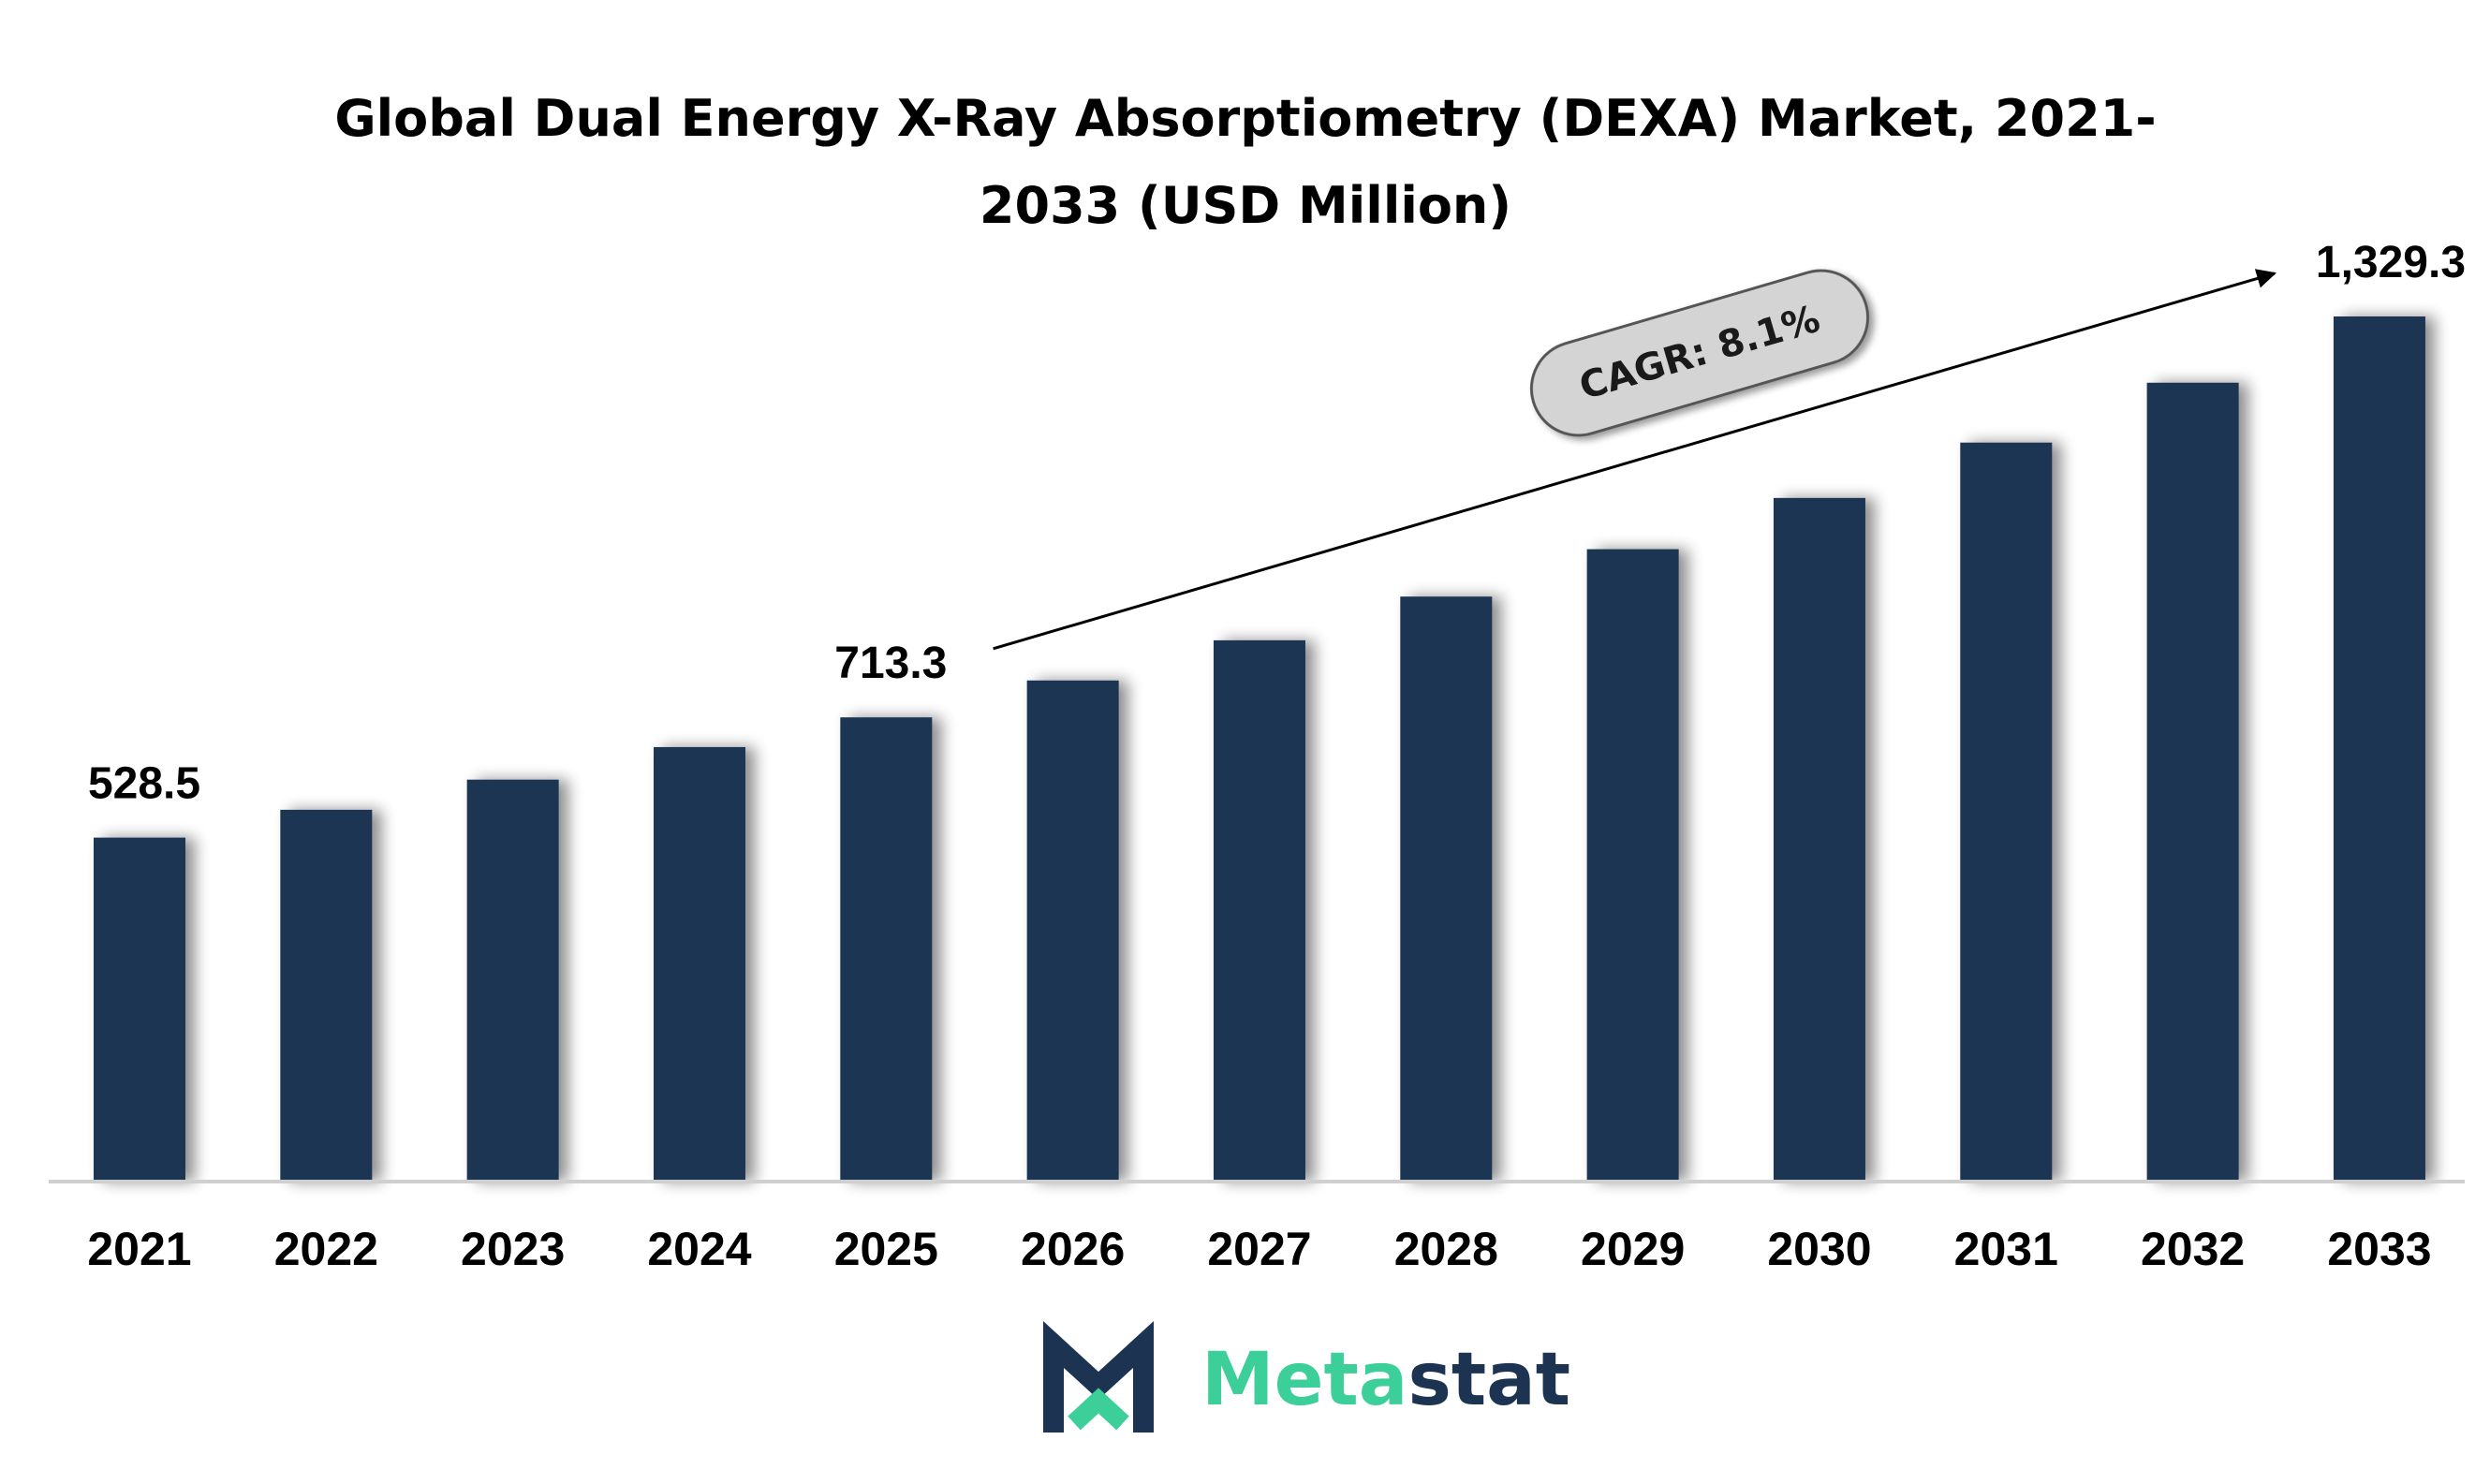  I want to click on x-tick-label-2024: 2024, so click(699, 1249).